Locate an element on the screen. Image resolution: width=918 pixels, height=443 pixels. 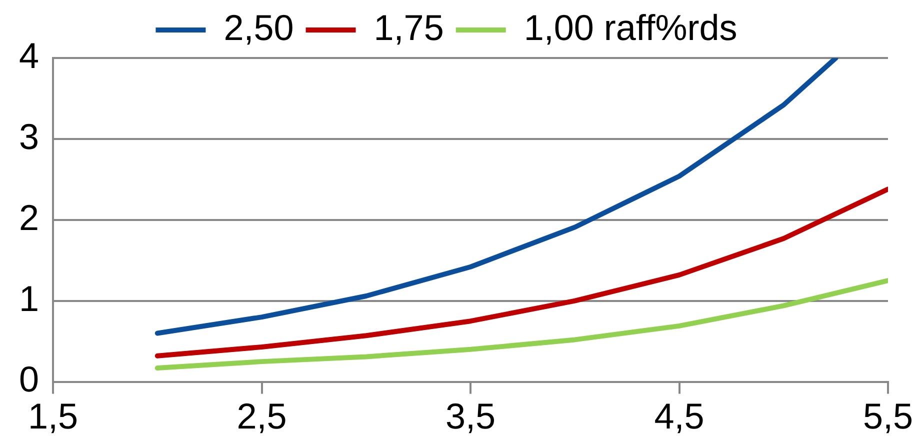
x-tick-label: 4,5 is located at coordinates (679, 415).